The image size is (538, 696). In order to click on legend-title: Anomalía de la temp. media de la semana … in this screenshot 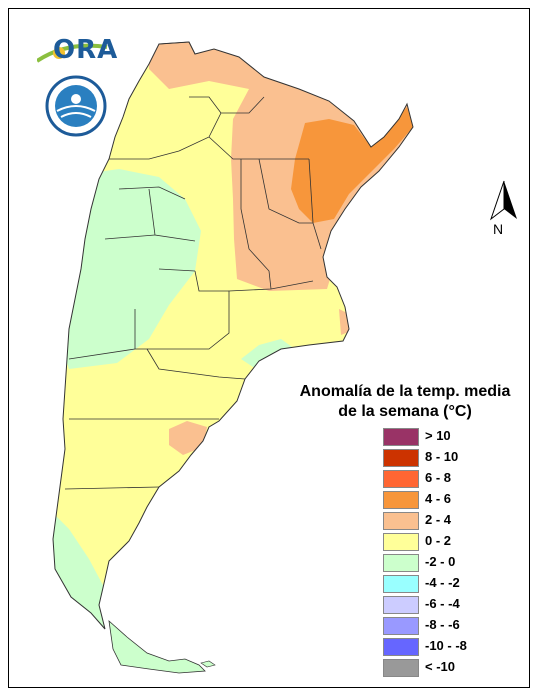, I will do `click(405, 402)`.